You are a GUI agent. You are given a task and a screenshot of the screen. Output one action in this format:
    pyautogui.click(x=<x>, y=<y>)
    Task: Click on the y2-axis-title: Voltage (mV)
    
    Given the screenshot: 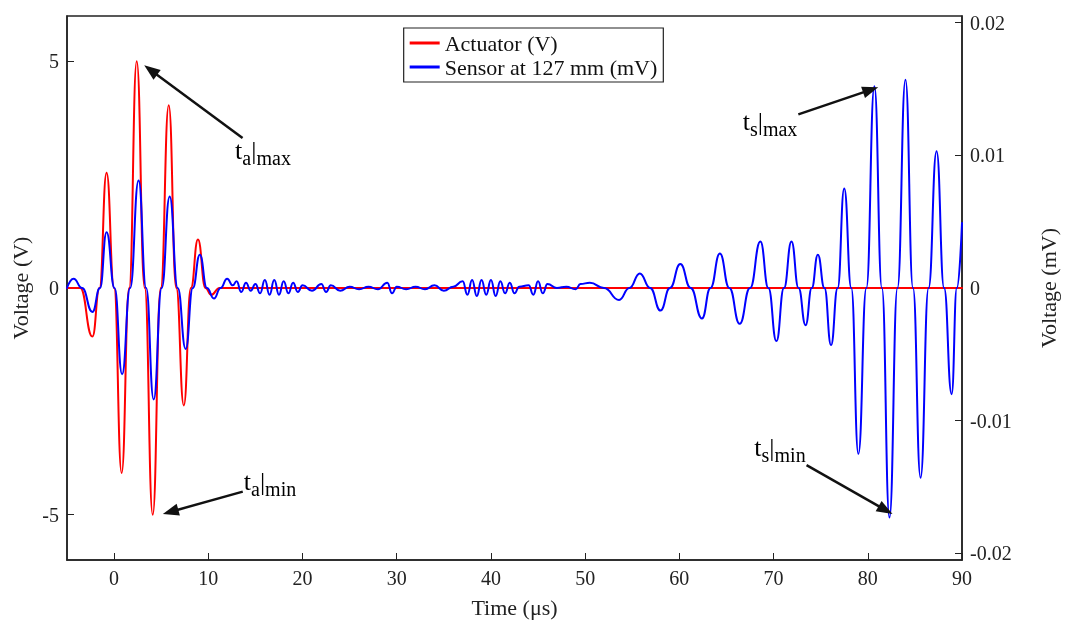 What is the action you would take?
    pyautogui.click(x=1048, y=288)
    